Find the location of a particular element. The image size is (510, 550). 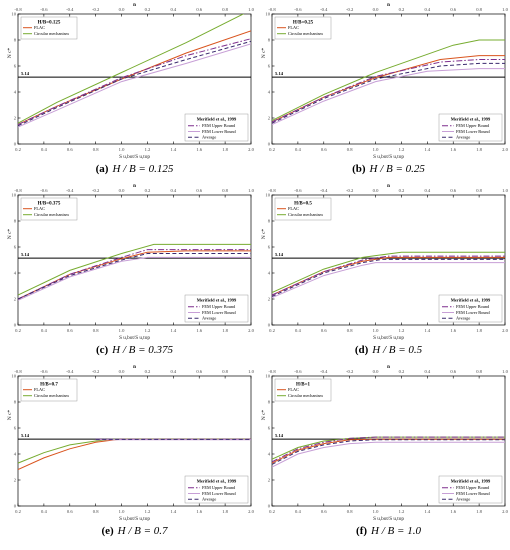

x-tick-label: 0.6 is located at coordinates (70, 149).